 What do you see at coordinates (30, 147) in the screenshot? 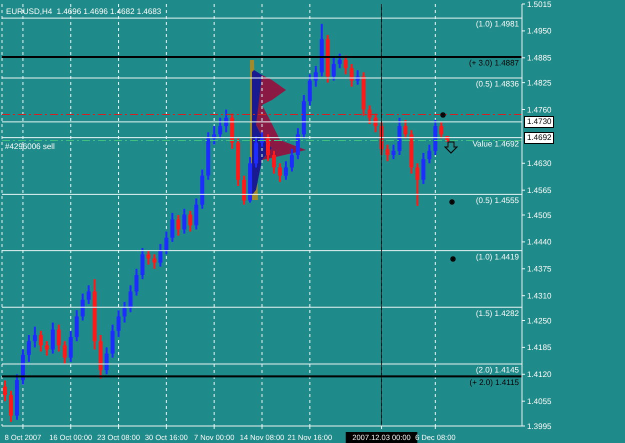
I see `ref-line-label: #4296006 sell` at bounding box center [30, 147].